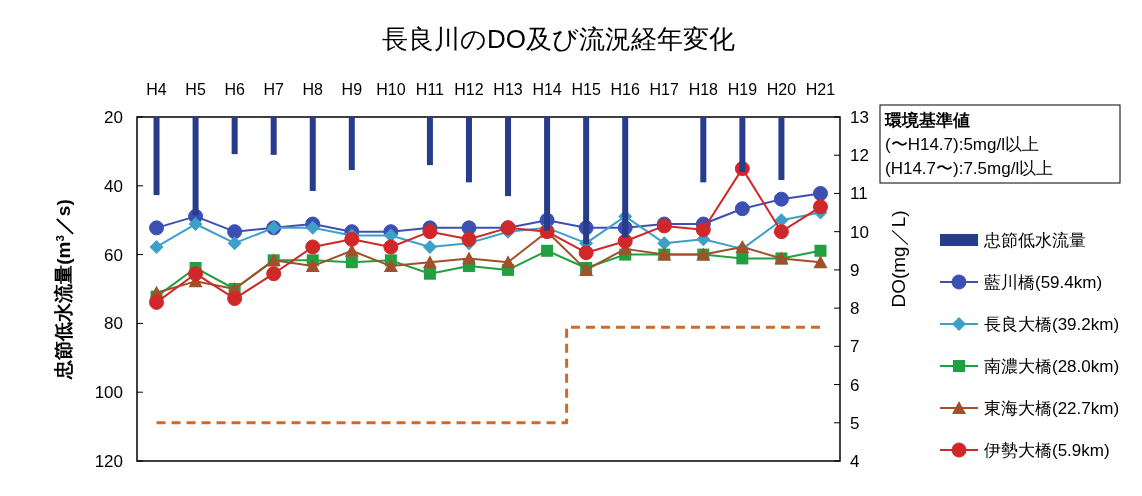 Image resolution: width=1142 pixels, height=496 pixels. Describe the element at coordinates (108, 461) in the screenshot. I see `y-tick-label: 120` at that location.